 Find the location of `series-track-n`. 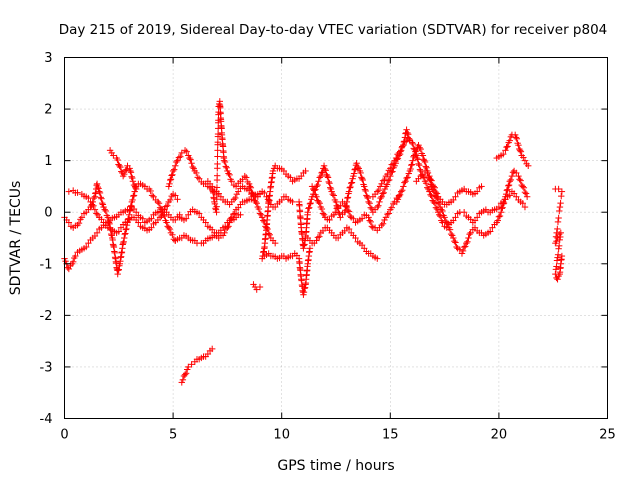

series-track-n is located at coordinates (342, 243).